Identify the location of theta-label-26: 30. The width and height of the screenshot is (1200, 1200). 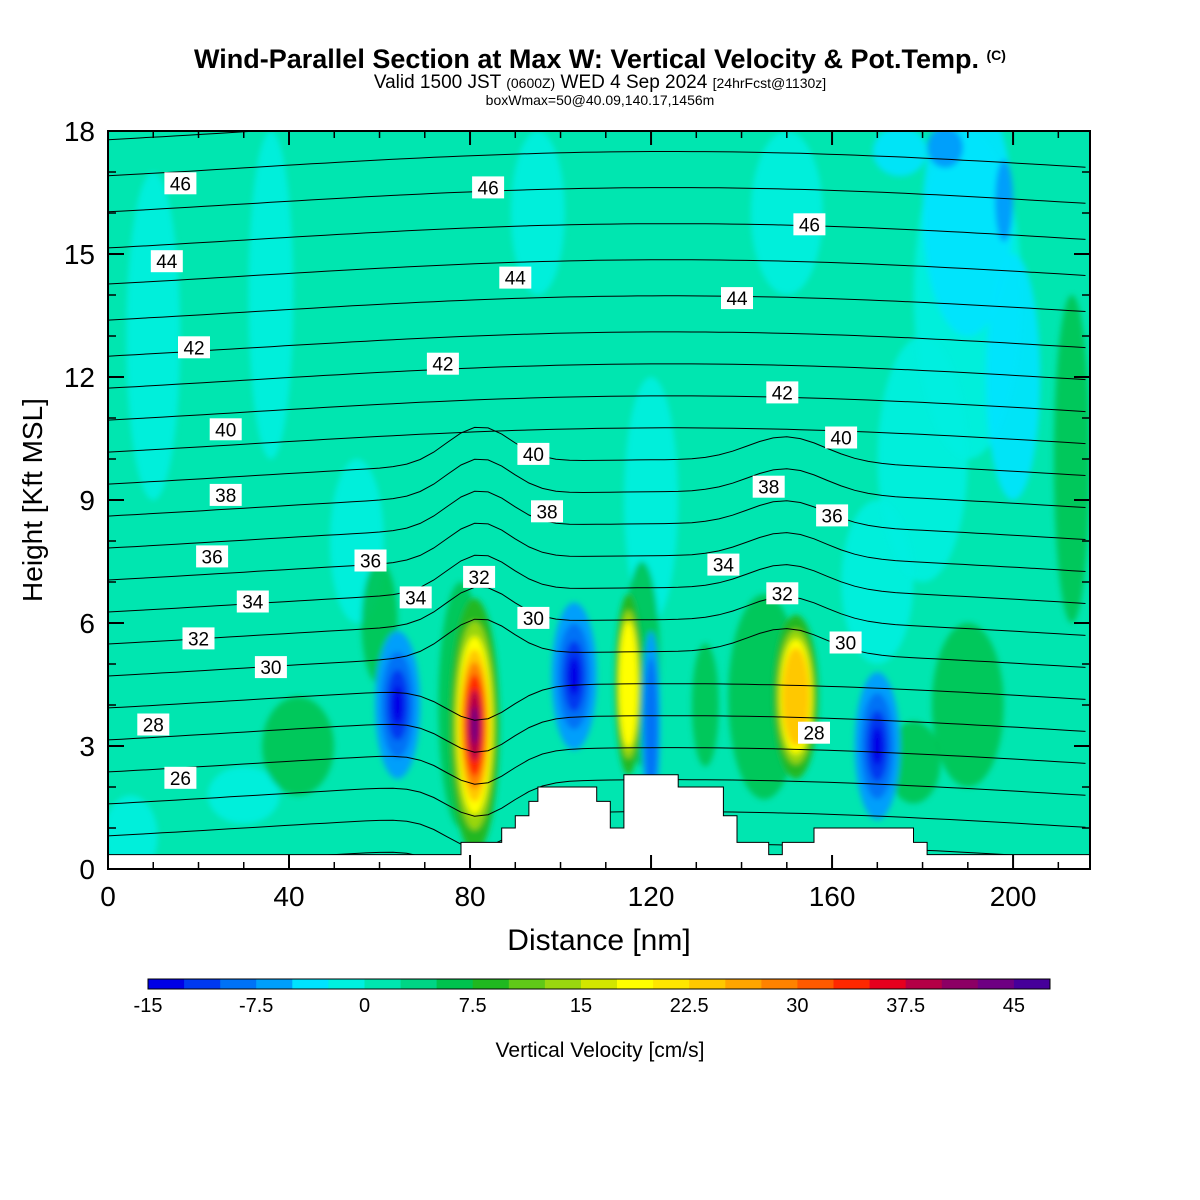
(845, 643).